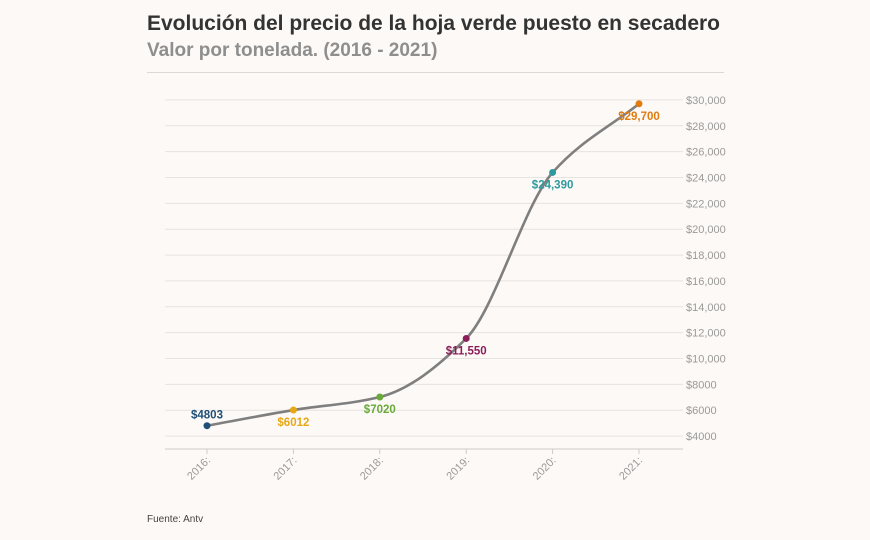 This screenshot has height=540, width=870. What do you see at coordinates (706, 256) in the screenshot?
I see `y-tick-label: $18,000` at bounding box center [706, 256].